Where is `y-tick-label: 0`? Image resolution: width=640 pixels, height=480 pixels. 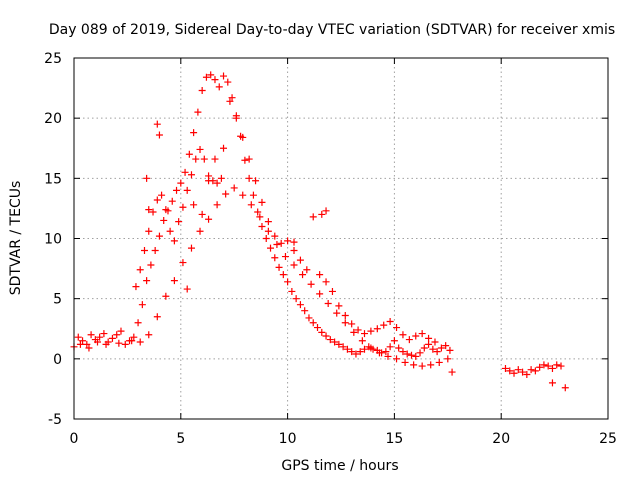
y-tick-label: 0 is located at coordinates (57, 360).